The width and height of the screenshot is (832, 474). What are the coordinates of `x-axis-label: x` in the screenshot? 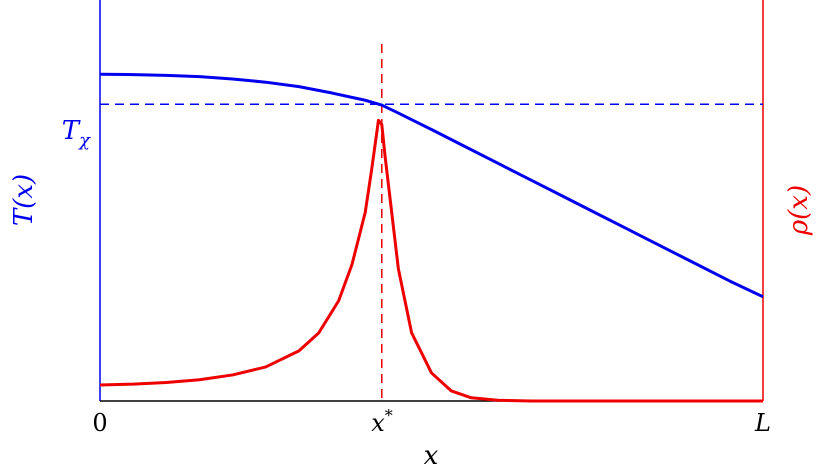 It's located at (431, 456).